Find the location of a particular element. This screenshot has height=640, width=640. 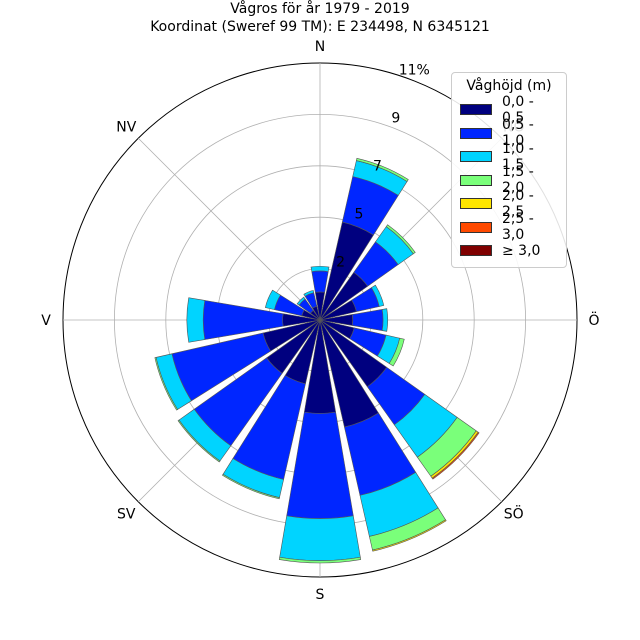

legend-label: 0,0 - 0,5 is located at coordinates (518, 109).